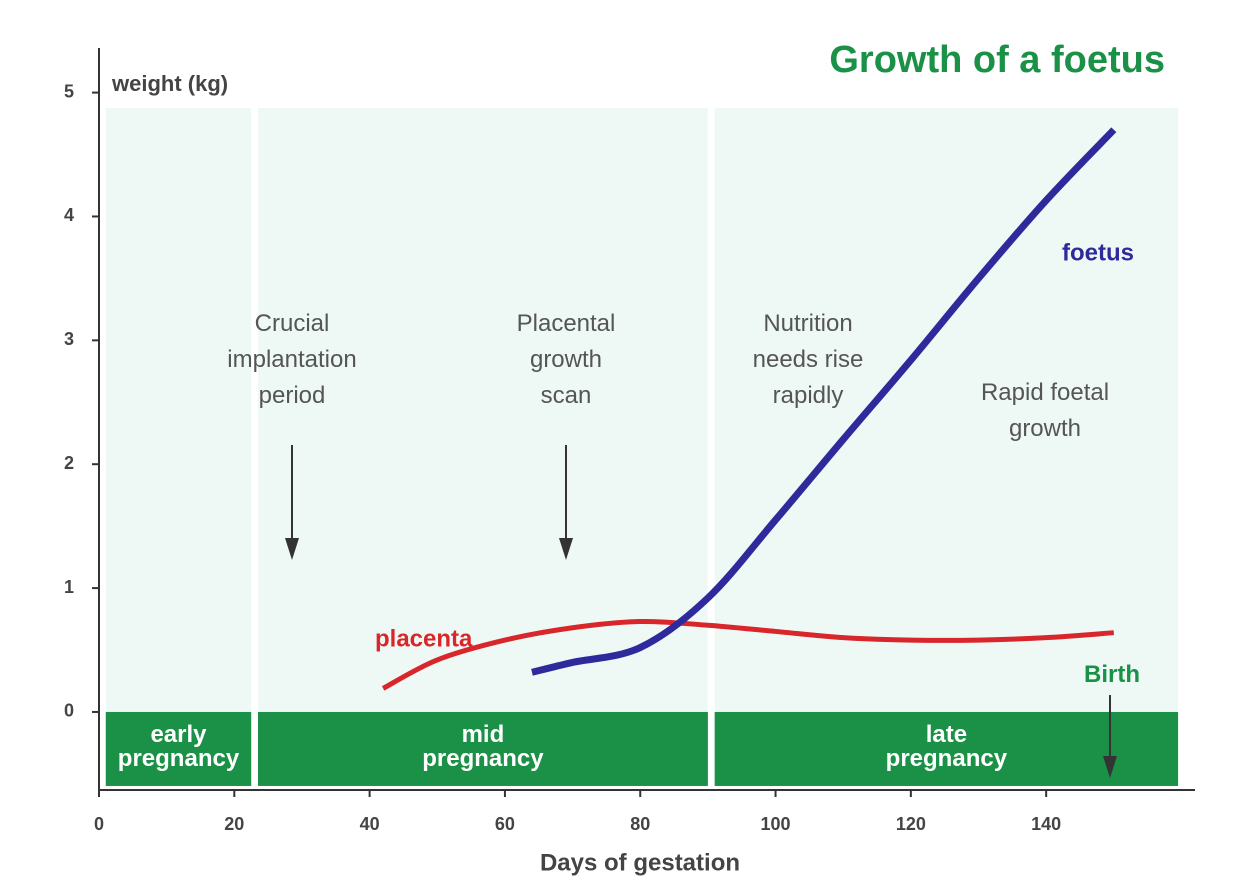 The height and width of the screenshot is (881, 1238). I want to click on y-axis-label: weight (kg), so click(169, 83).